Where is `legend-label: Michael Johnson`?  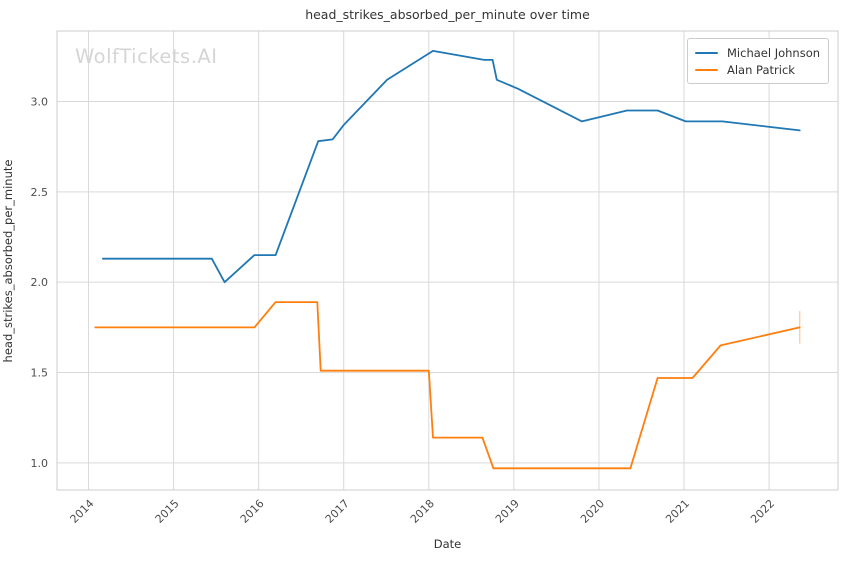 legend-label: Michael Johnson is located at coordinates (774, 52).